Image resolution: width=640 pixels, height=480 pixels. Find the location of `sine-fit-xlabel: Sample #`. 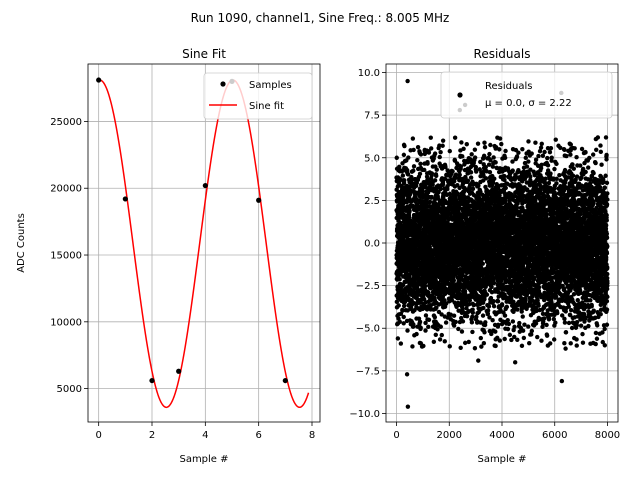

sine-fit-xlabel: Sample # is located at coordinates (203, 459).